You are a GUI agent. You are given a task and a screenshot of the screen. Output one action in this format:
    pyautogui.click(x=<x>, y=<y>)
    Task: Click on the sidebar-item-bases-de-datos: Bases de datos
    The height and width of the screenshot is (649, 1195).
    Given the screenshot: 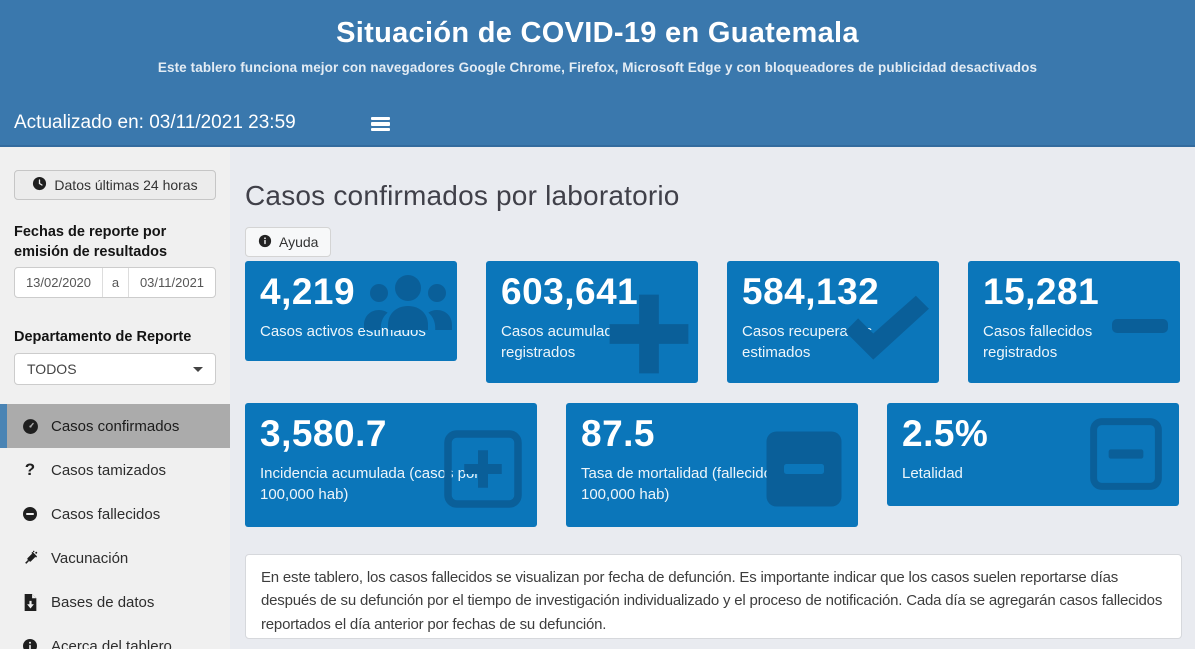 What is the action you would take?
    pyautogui.click(x=115, y=602)
    